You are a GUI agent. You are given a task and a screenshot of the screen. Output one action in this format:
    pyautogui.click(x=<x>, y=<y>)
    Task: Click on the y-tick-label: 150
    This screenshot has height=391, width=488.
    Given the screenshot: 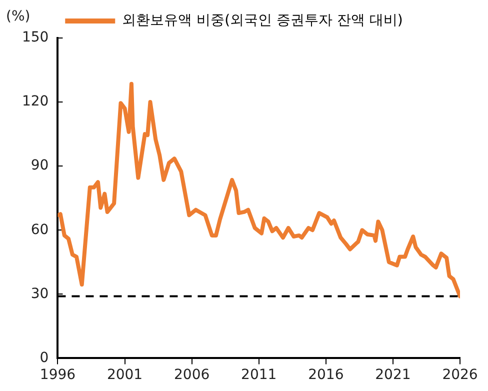 What is the action you would take?
    pyautogui.click(x=35, y=38)
    